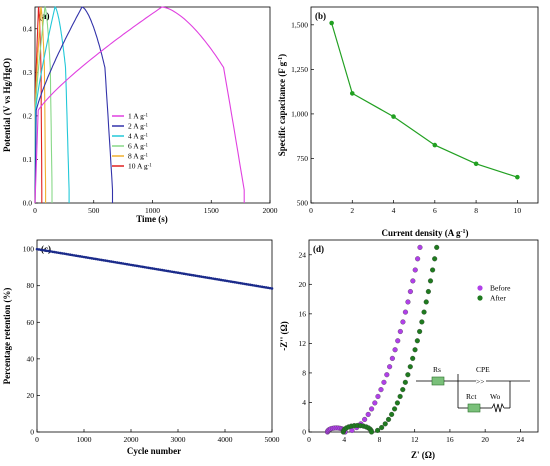 Image resolution: width=550 pixels, height=466 pixels. Describe the element at coordinates (344, 439) in the screenshot. I see `x-tick-label: 4` at that location.